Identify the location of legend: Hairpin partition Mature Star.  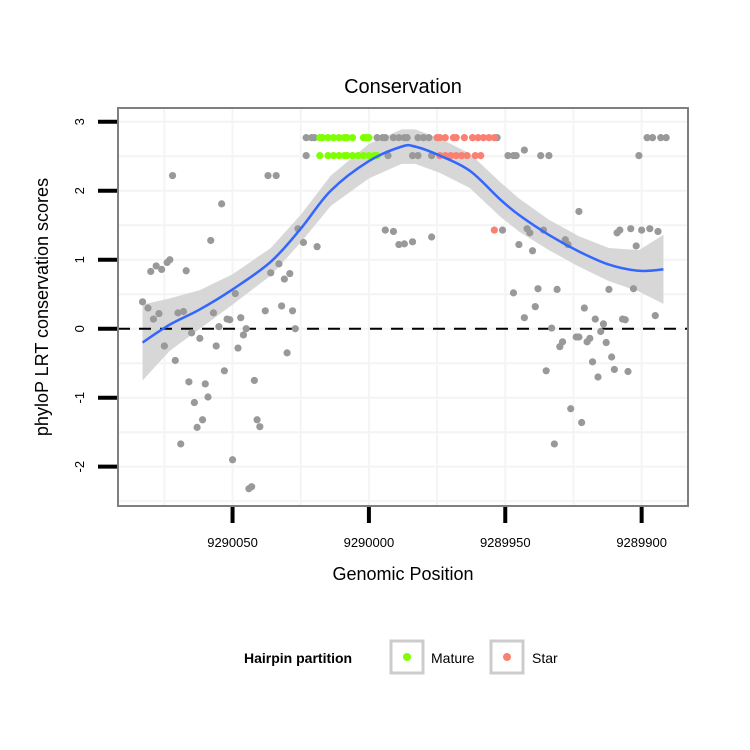
(401, 657).